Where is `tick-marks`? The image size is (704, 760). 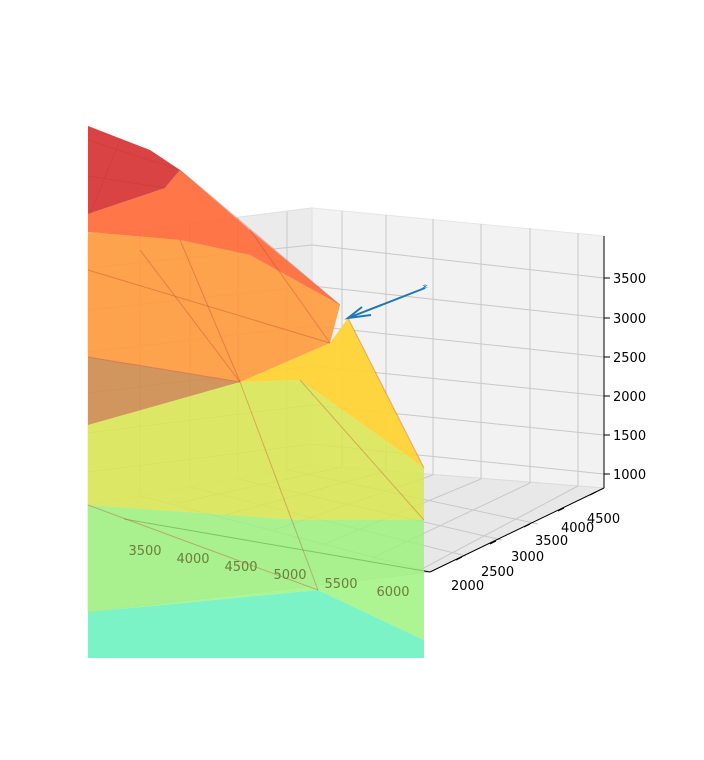
tick-marks is located at coordinates (532, 419).